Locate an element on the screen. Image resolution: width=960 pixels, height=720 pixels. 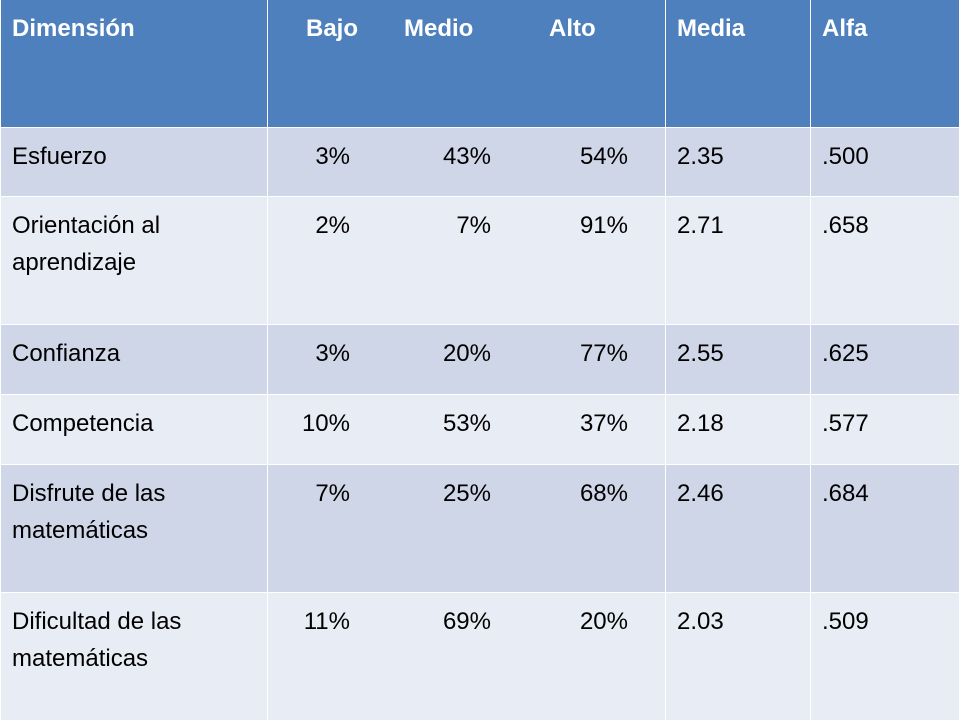
cell-distribution: 3% 20% 77% is located at coordinates (467, 360).